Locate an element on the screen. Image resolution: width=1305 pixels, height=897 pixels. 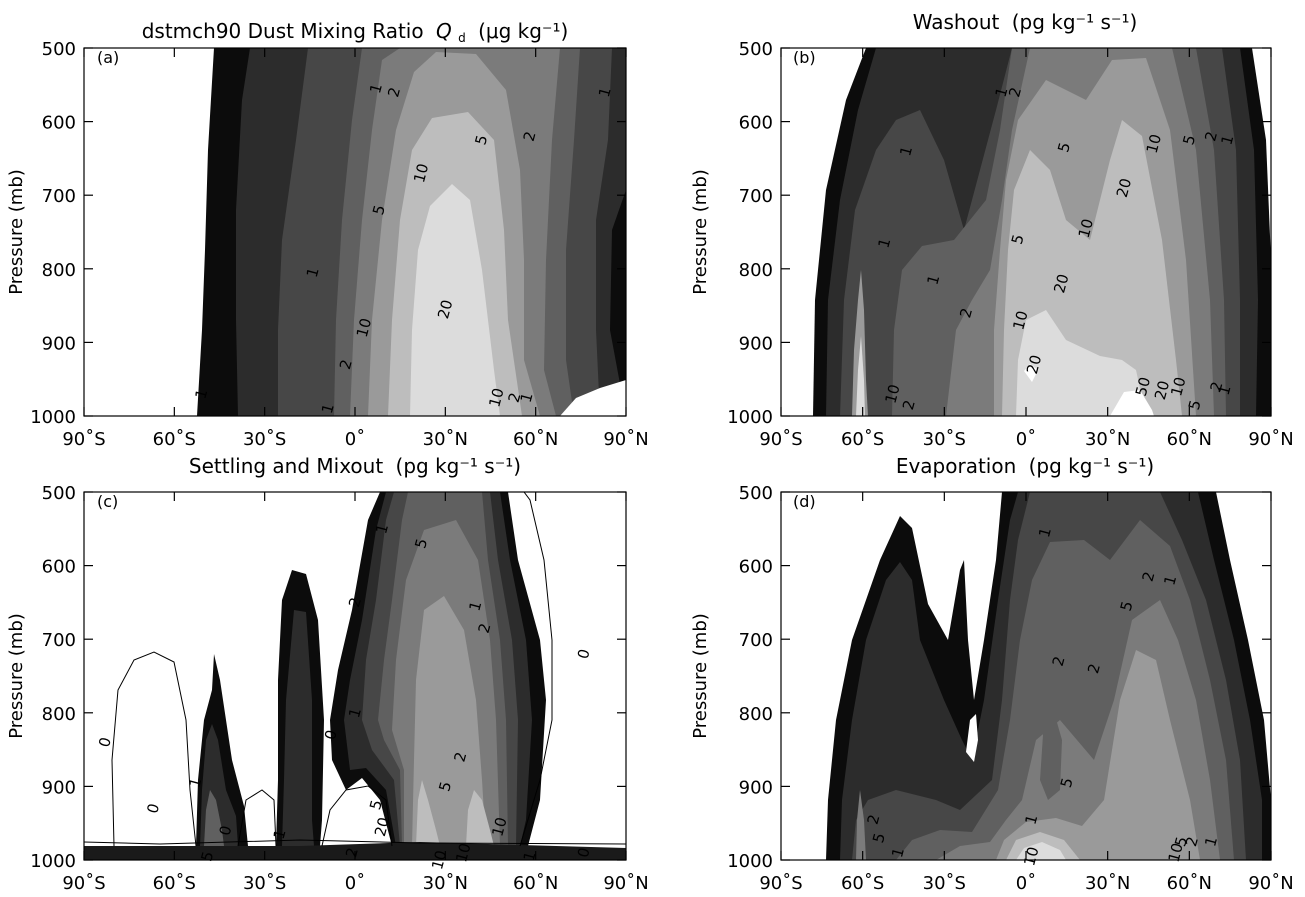
title-symbol-subscript: d is located at coordinates (462, 38).